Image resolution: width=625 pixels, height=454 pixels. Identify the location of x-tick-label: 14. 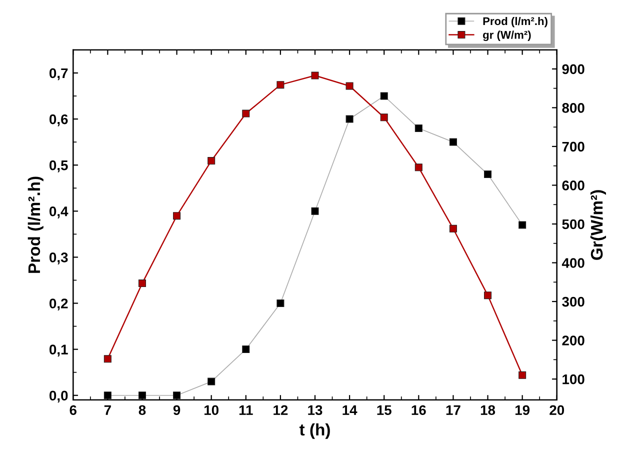
(350, 410).